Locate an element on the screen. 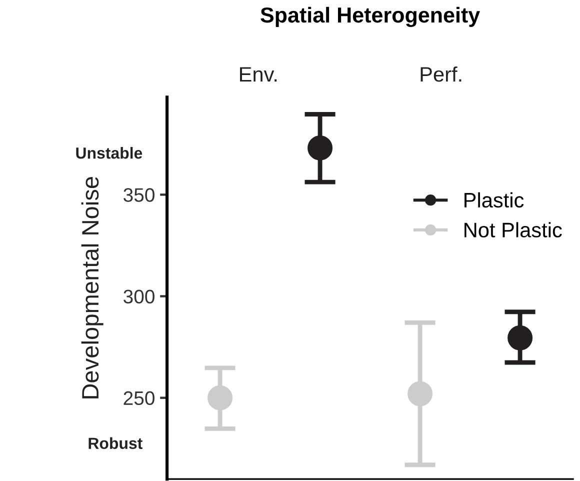  text: Env. is located at coordinates (258, 74).